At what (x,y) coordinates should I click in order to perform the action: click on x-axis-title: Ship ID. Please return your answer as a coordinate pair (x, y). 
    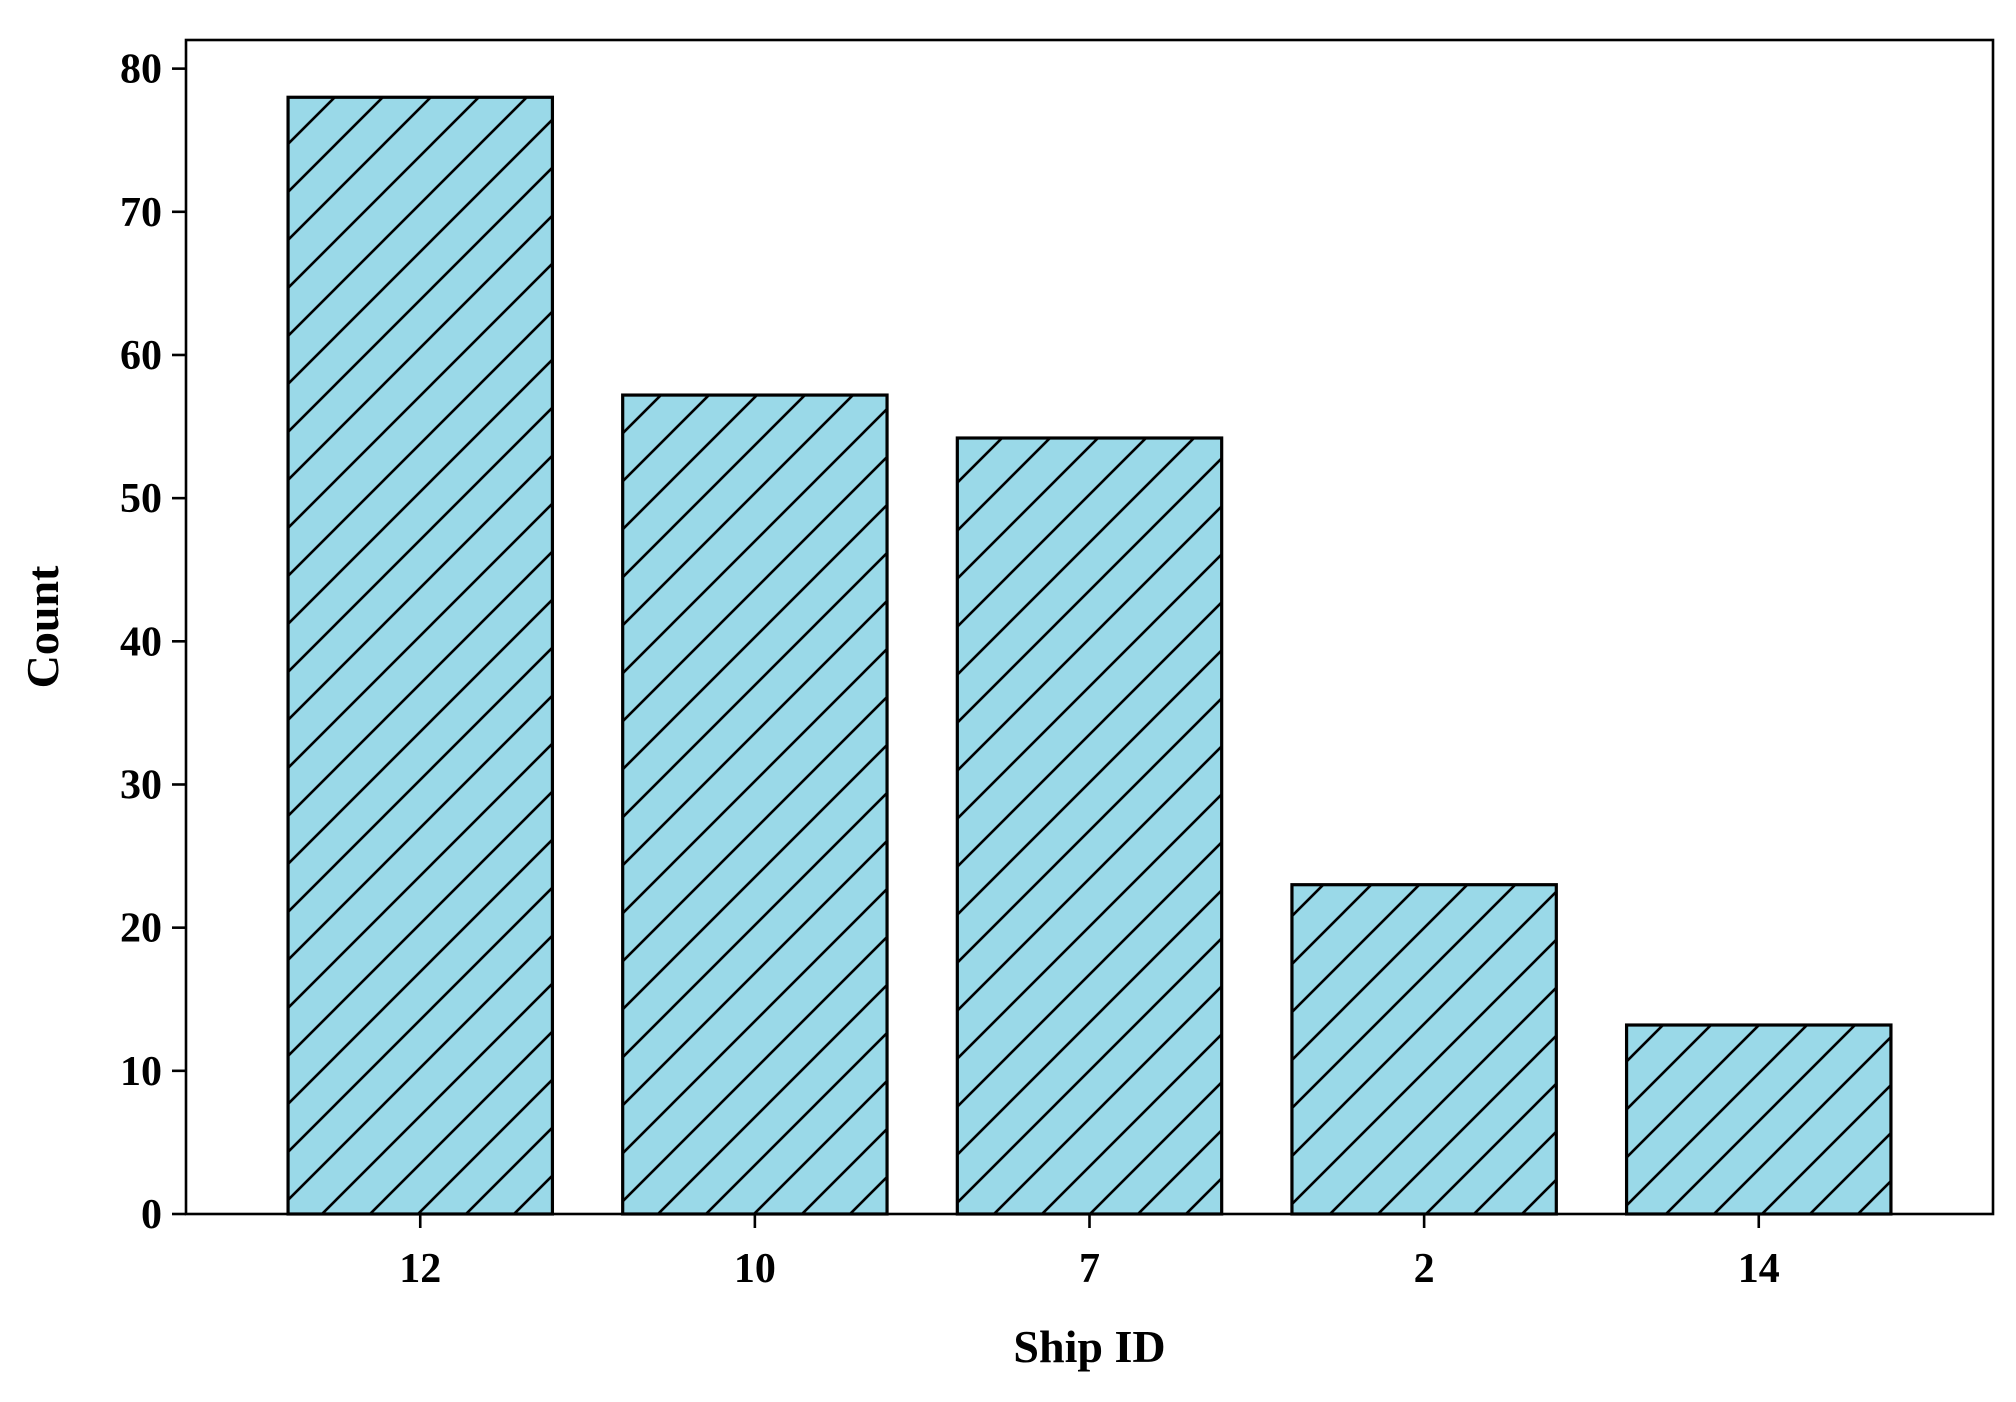
    Looking at the image, I should click on (1089, 1346).